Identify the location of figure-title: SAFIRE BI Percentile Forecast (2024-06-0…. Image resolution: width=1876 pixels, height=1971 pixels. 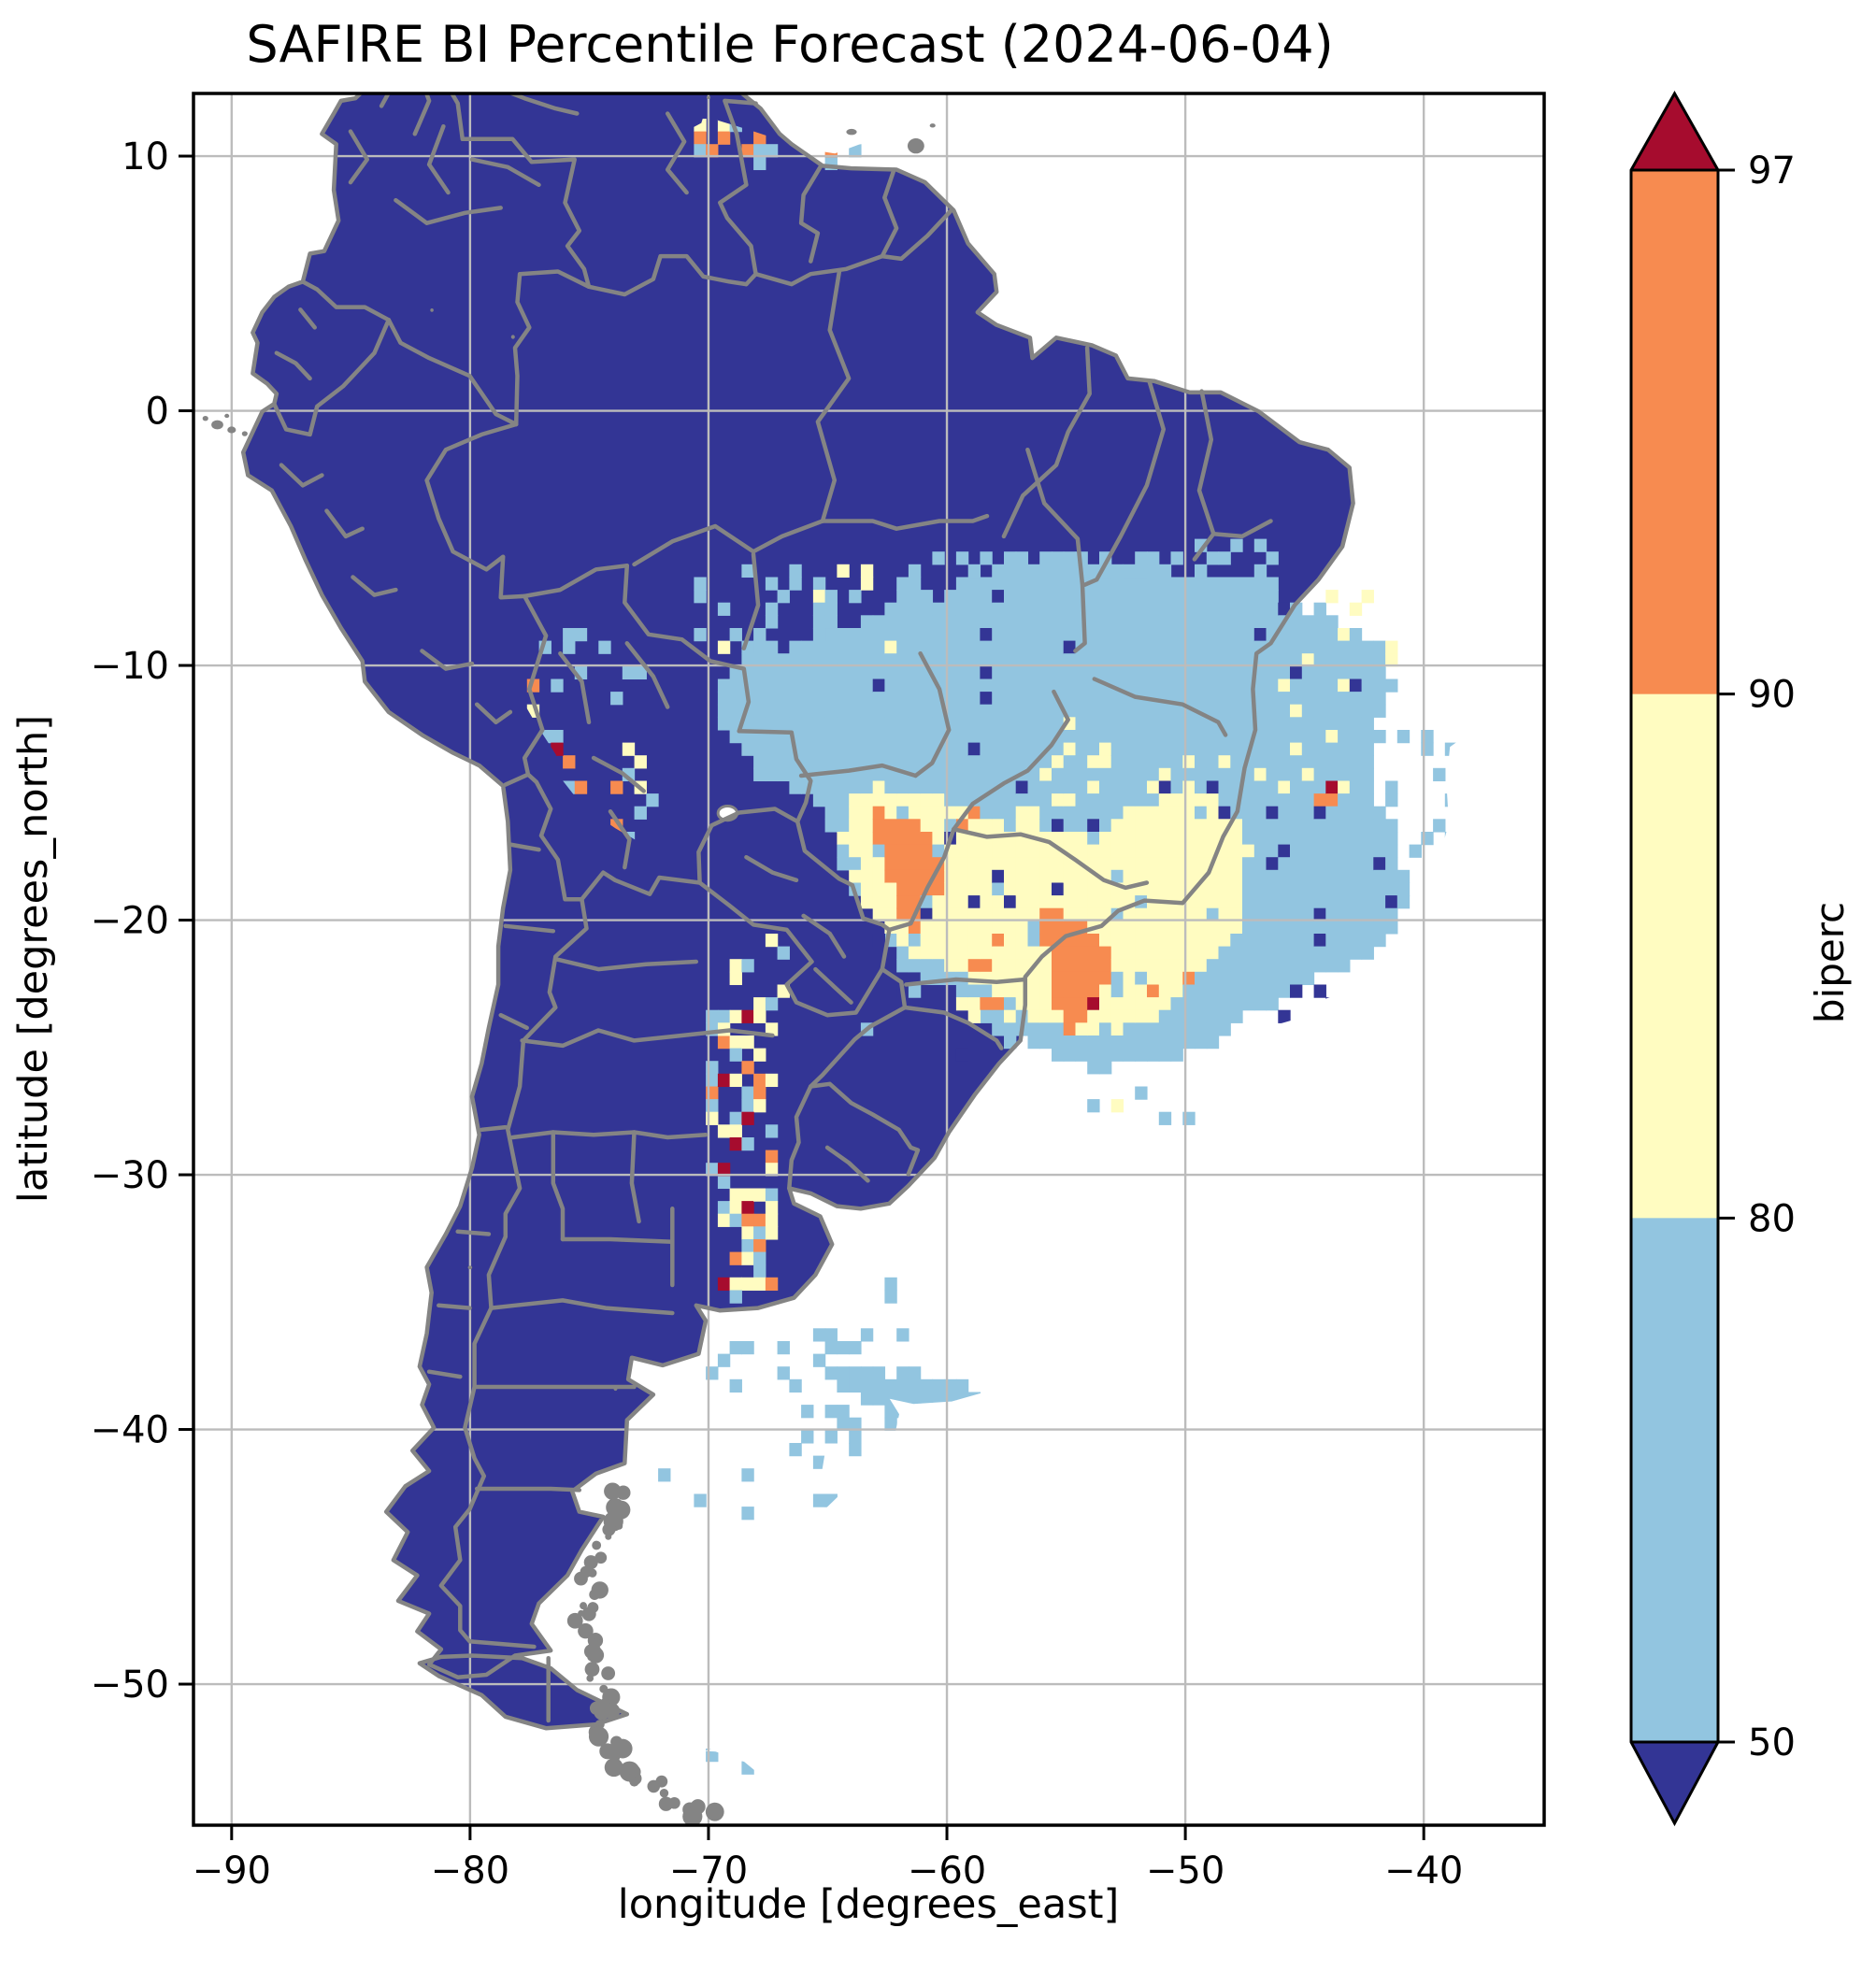
(790, 45).